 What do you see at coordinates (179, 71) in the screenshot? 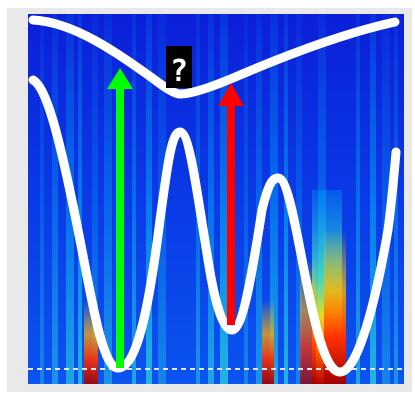
I see `question-mark-text: ?` at bounding box center [179, 71].